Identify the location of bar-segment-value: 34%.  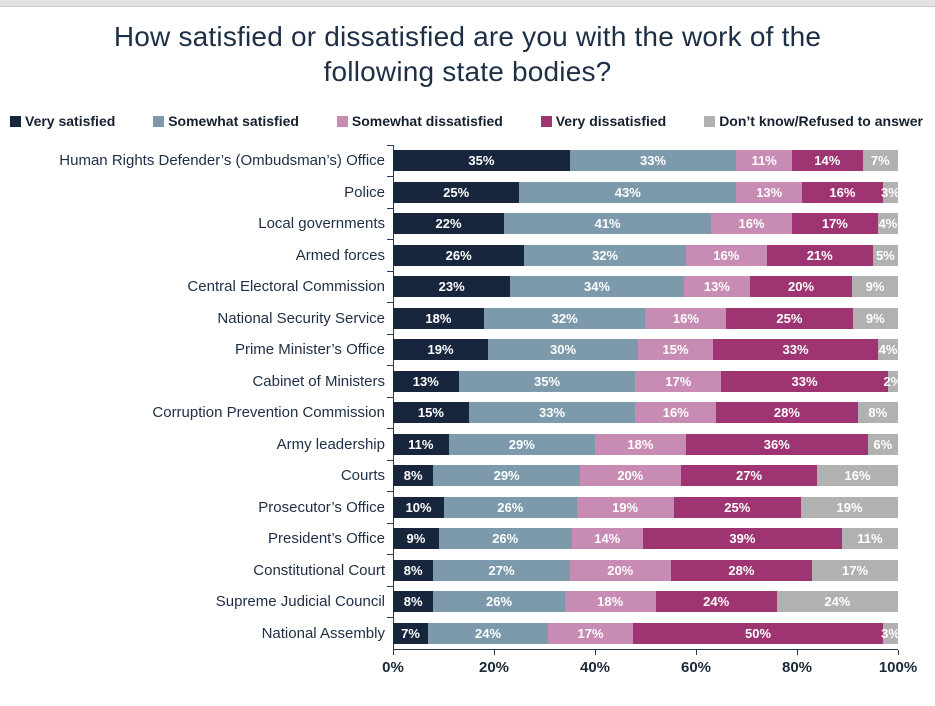
(597, 287).